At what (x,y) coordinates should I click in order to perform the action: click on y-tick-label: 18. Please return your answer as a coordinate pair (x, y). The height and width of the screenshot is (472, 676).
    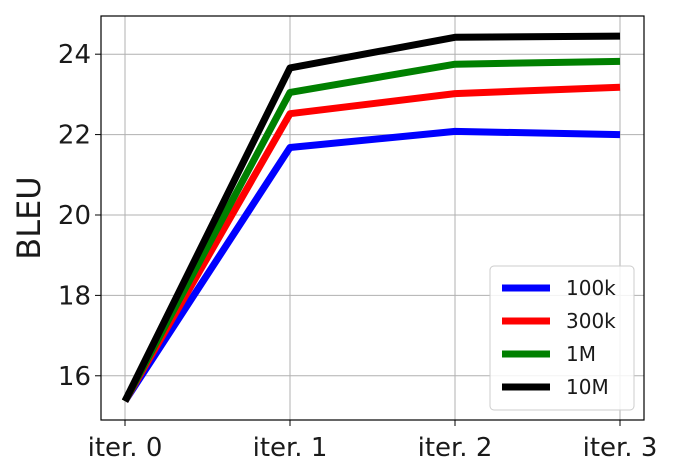
    Looking at the image, I should click on (74, 296).